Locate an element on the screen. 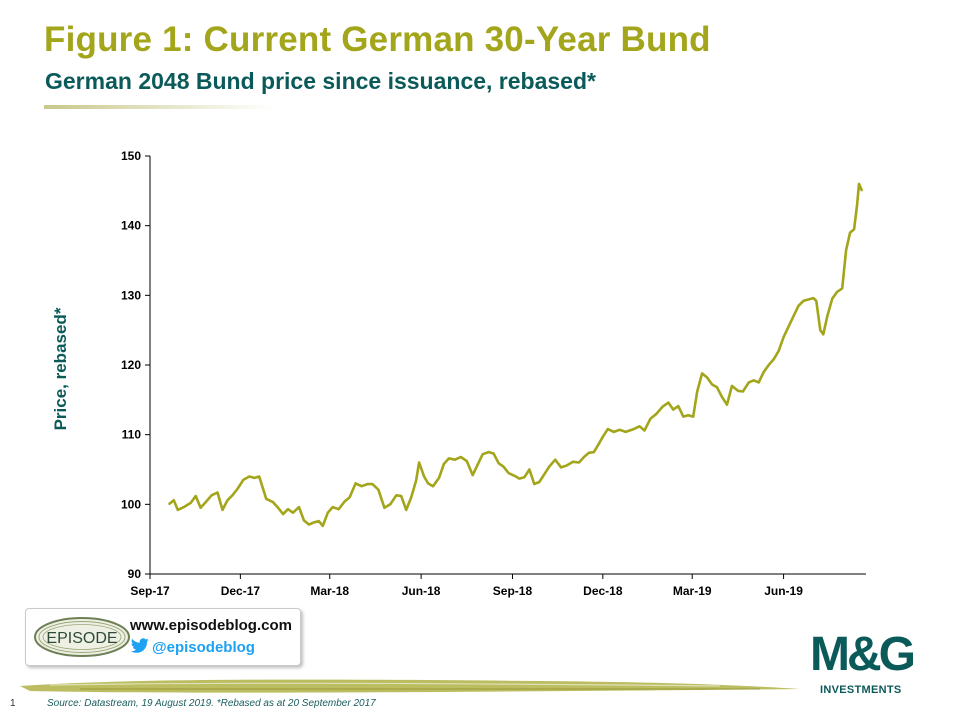 The image size is (960, 720). x-tick-label: Mar-19 is located at coordinates (692, 591).